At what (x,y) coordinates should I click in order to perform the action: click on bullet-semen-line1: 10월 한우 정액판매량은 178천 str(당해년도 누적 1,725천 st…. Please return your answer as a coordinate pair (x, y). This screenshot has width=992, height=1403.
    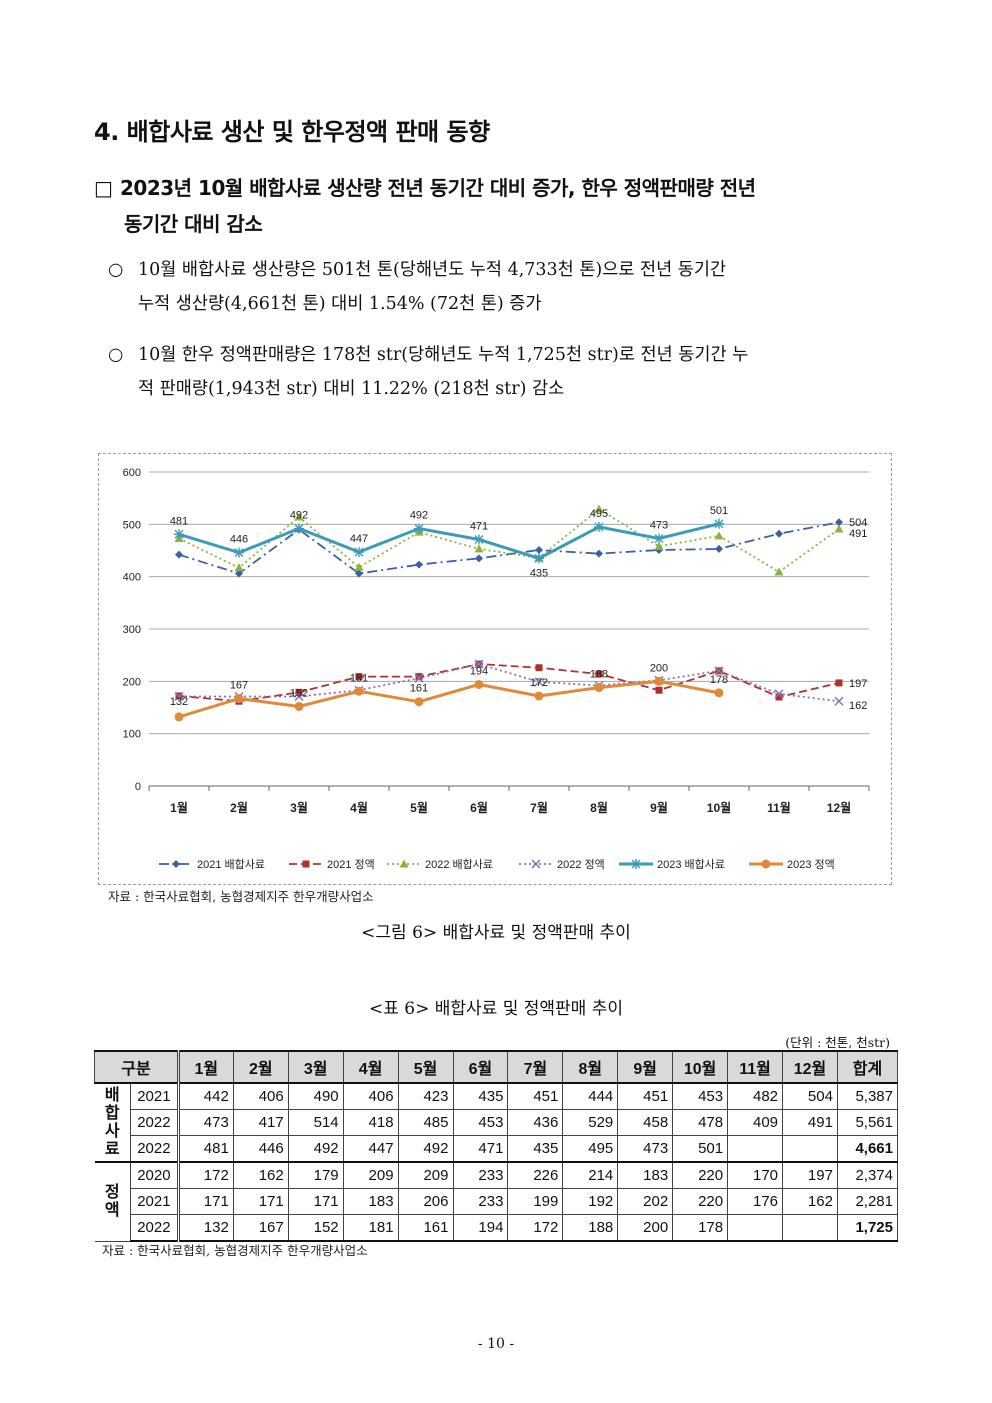
    Looking at the image, I should click on (443, 355).